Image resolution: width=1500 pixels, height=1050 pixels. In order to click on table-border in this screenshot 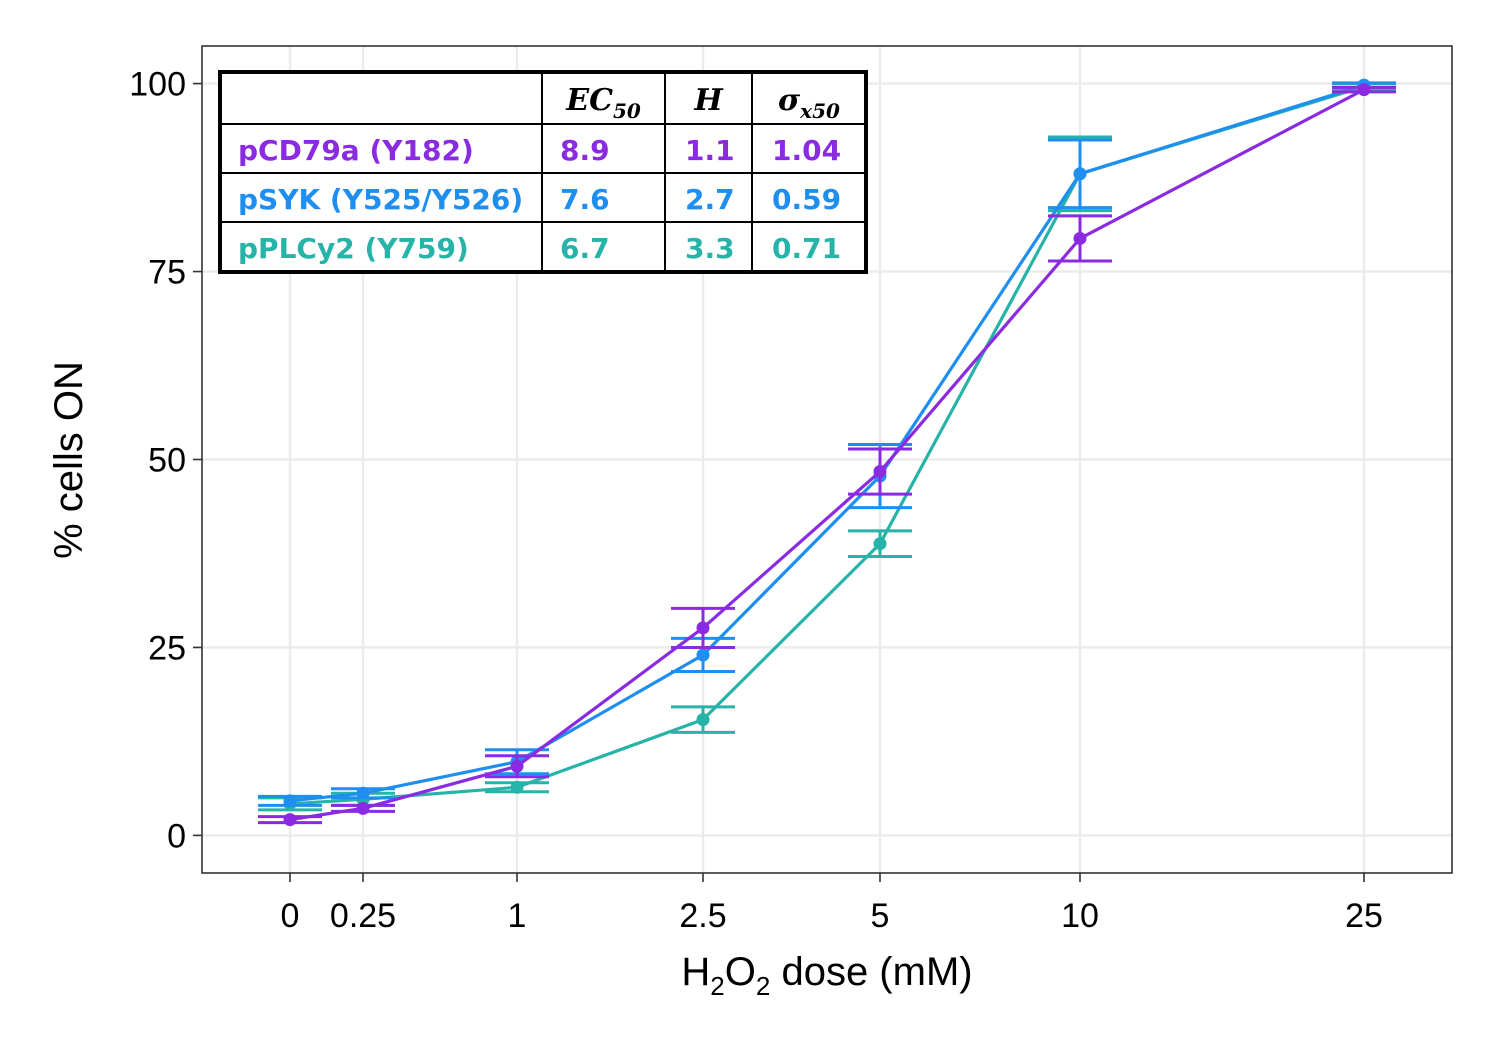, I will do `click(543, 172)`.